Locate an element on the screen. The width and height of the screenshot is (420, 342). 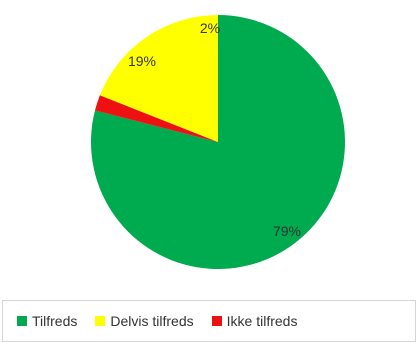
pie-label-tilfreds: 79% is located at coordinates (287, 231).